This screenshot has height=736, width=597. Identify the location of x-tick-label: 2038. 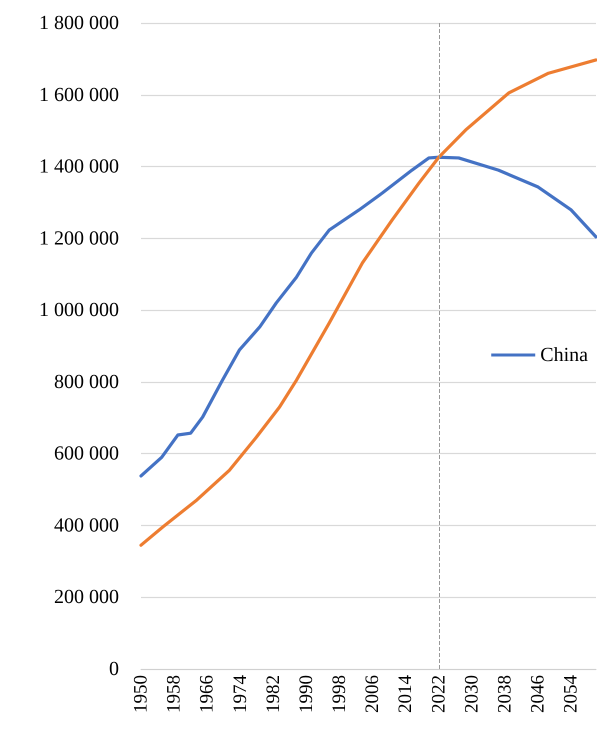
(505, 694).